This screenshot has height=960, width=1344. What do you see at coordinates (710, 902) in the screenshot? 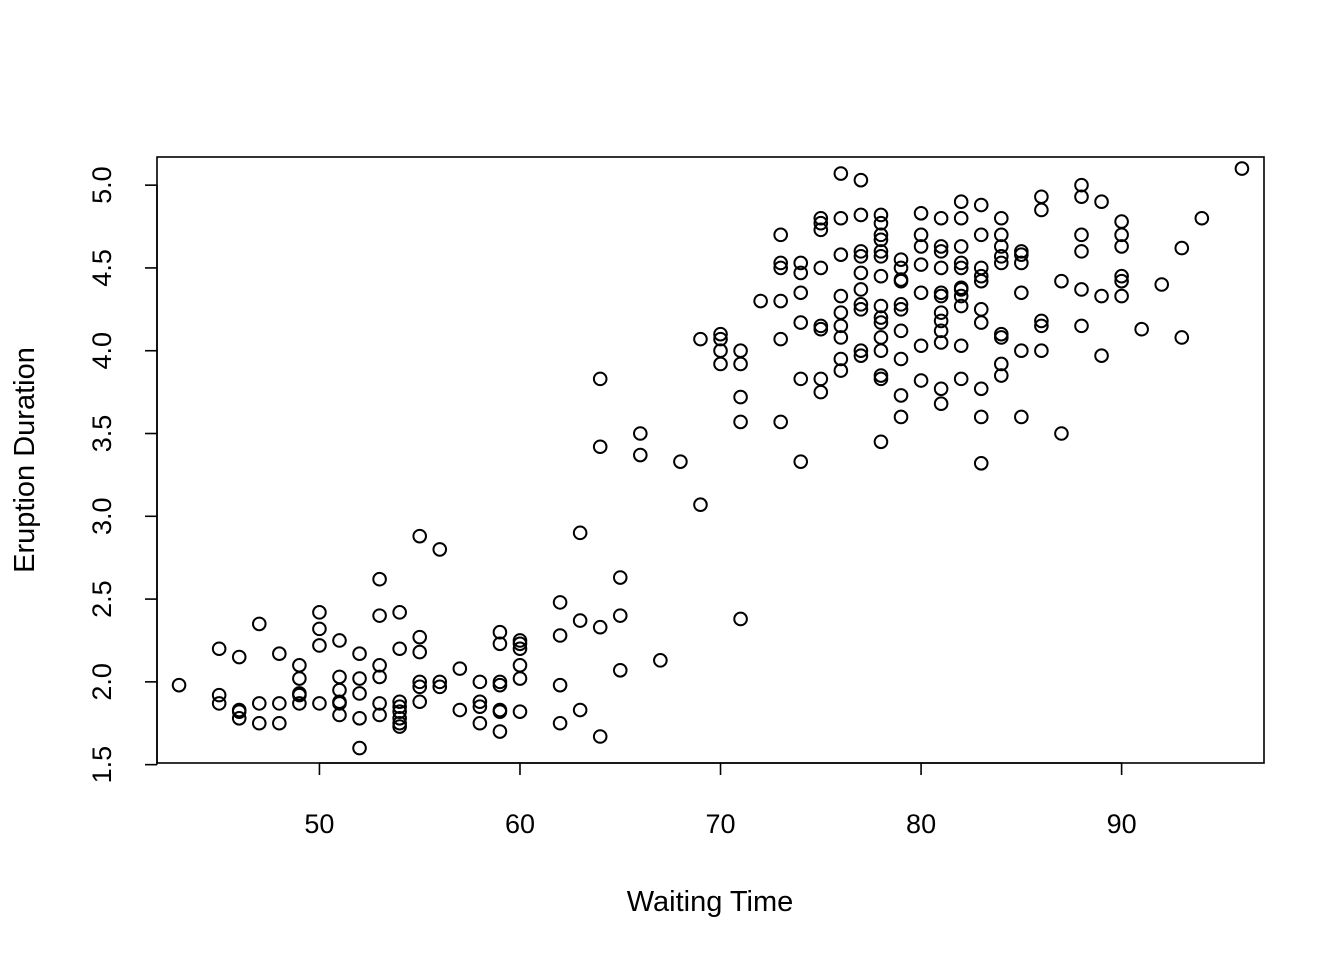
I see `x-axis-title: Waiting Time` at bounding box center [710, 902].